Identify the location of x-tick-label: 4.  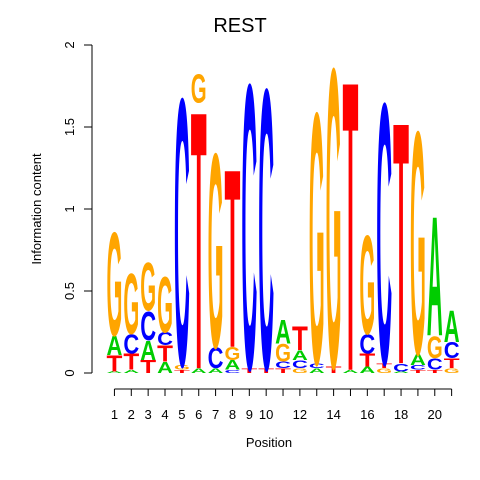
(164, 414).